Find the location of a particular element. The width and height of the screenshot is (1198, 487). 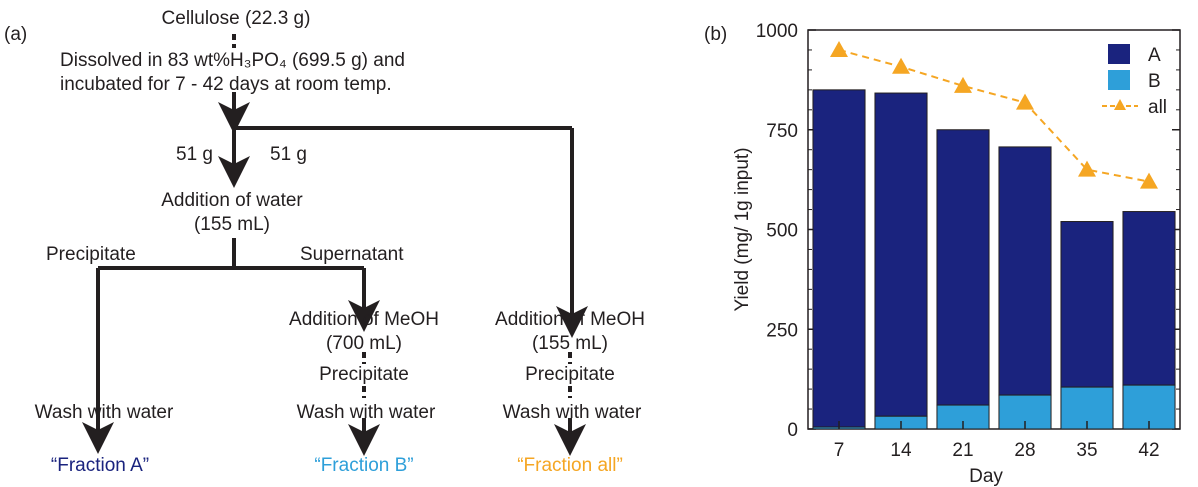

meoh-b-line-1: Addition of MeOH is located at coordinates (364, 319).